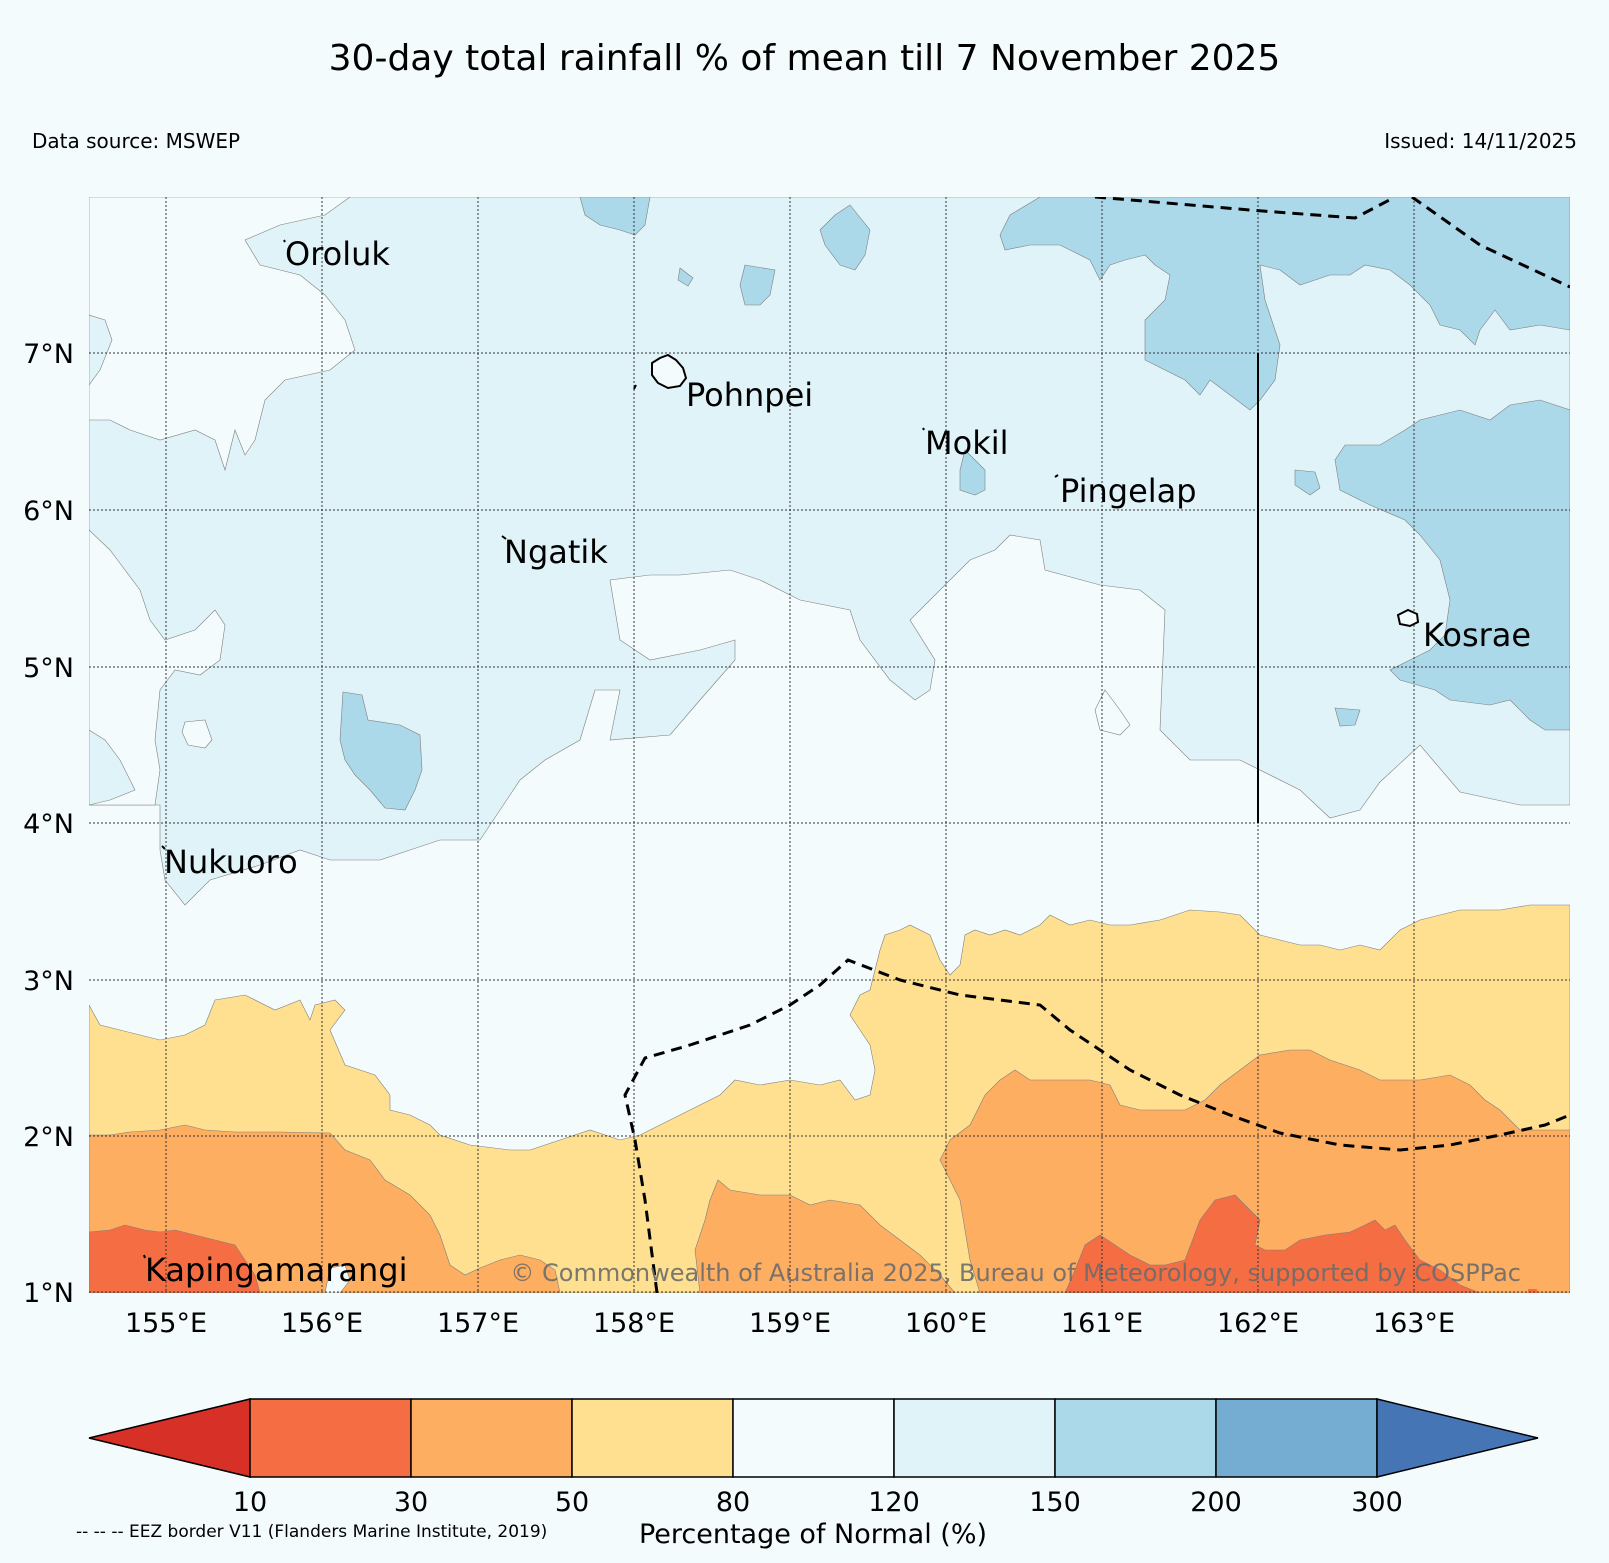  What do you see at coordinates (635, 387) in the screenshot?
I see `pohnpei-islet-mark` at bounding box center [635, 387].